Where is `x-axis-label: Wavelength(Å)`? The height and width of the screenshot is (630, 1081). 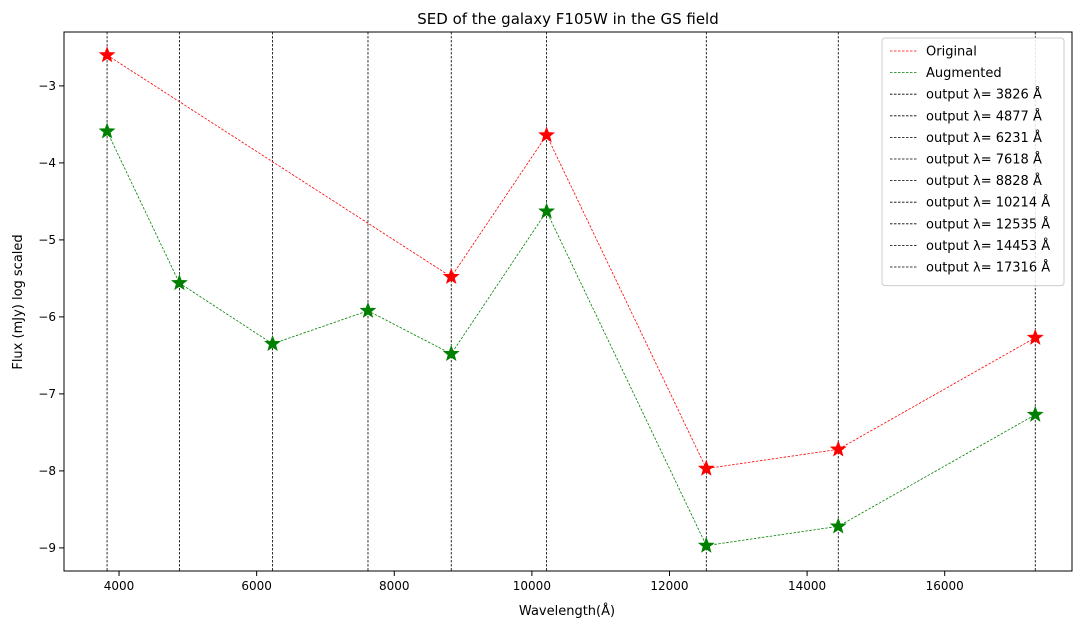
x-axis-label: Wavelength(Å) is located at coordinates (567, 611).